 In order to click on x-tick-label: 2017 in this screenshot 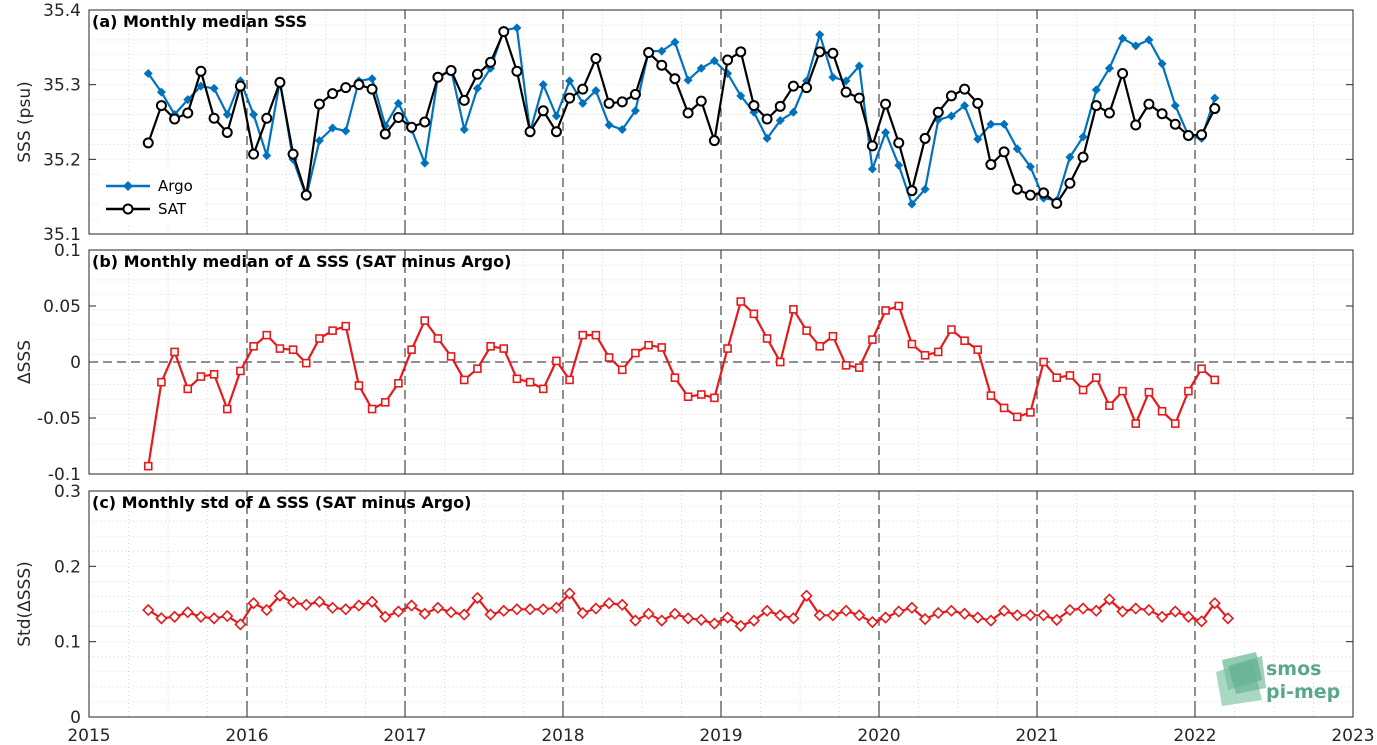, I will do `click(404, 735)`.